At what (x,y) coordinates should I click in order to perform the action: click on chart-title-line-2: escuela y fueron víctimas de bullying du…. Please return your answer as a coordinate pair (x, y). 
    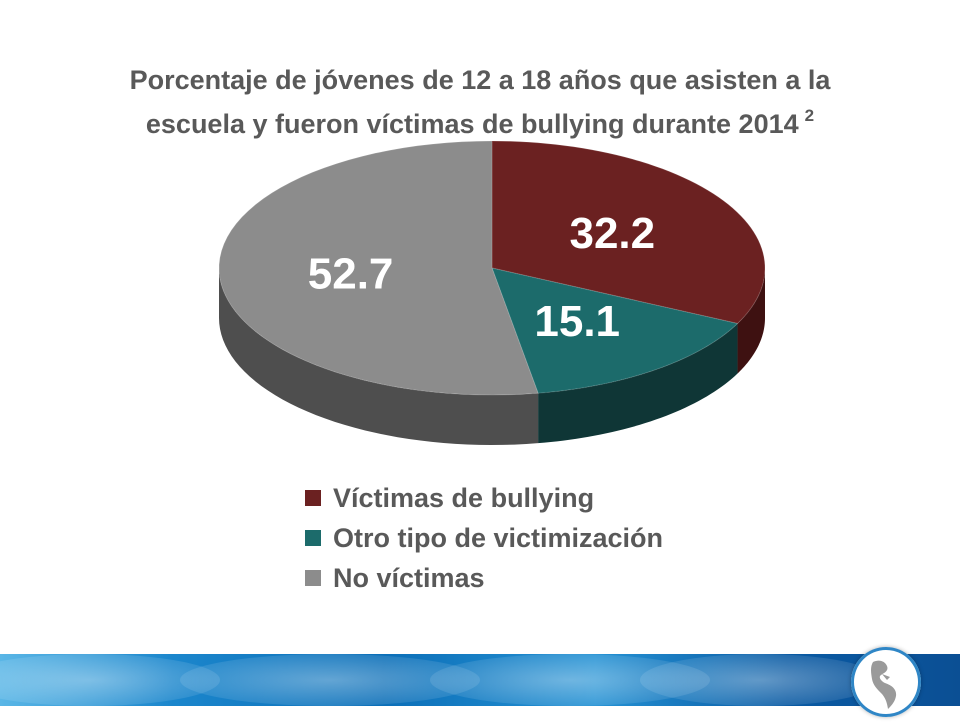
    Looking at the image, I should click on (472, 124).